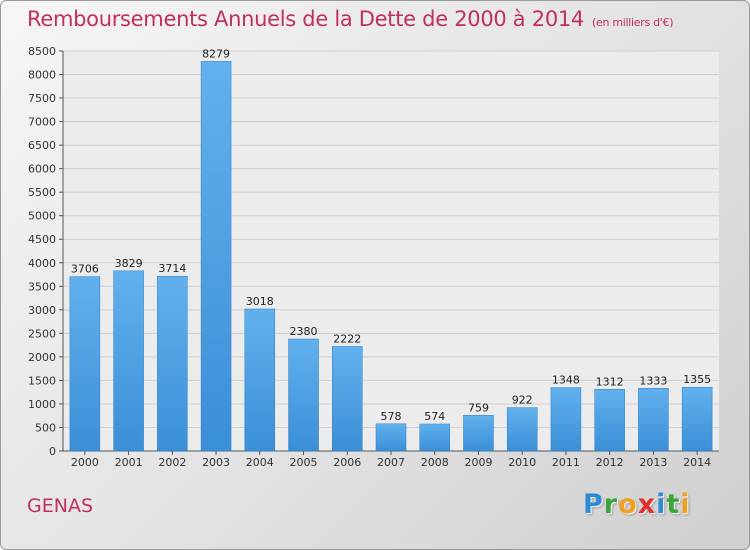 The image size is (750, 550). I want to click on bar-value-label: 922, so click(522, 400).